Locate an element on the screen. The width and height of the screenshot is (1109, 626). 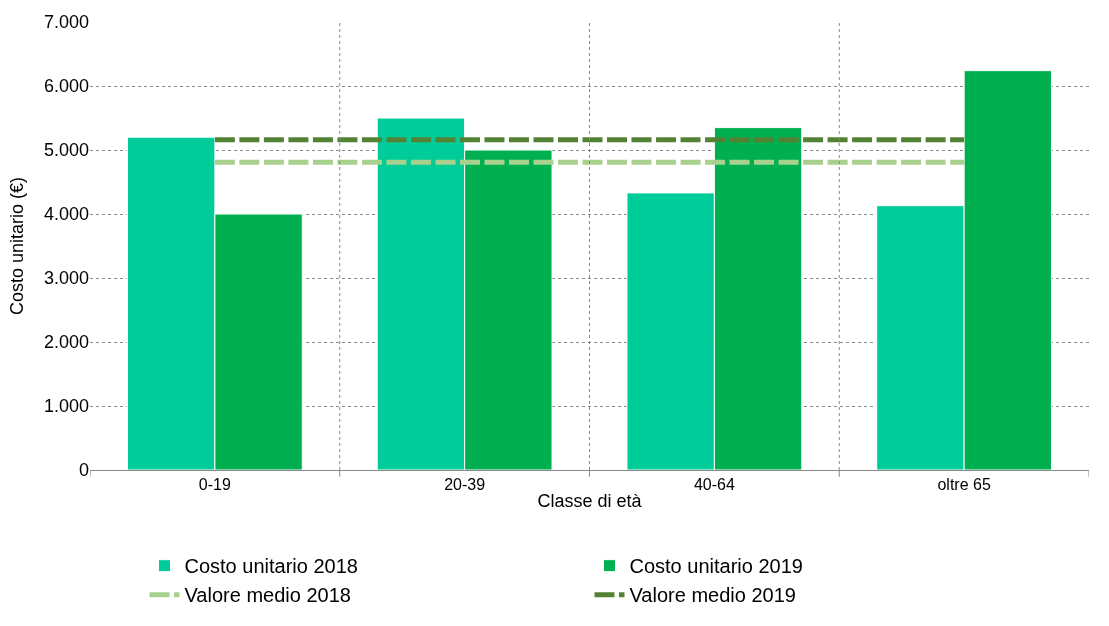
y-tick-label: 7.000 is located at coordinates (66, 22).